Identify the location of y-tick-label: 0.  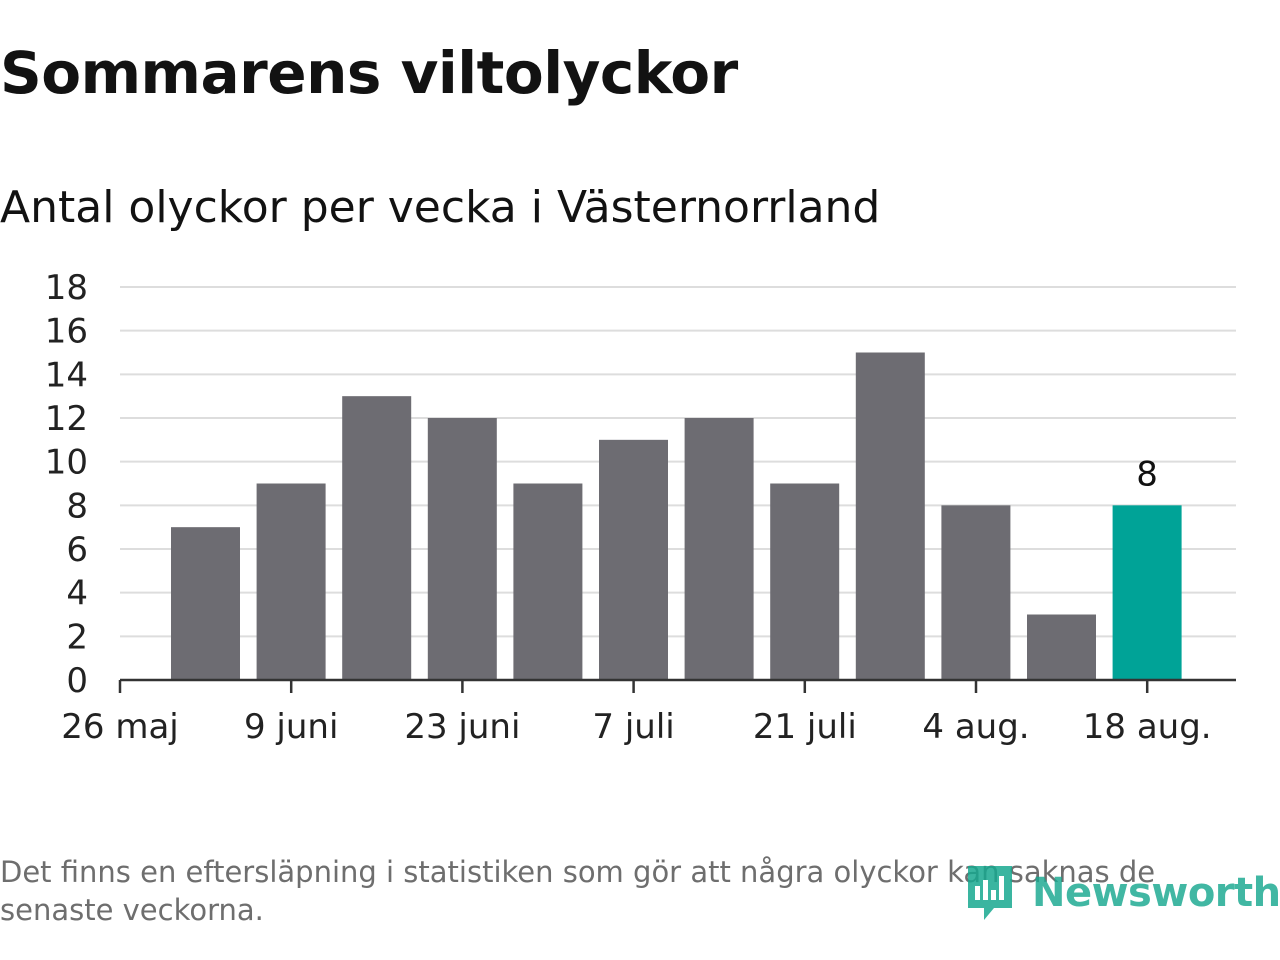
(77, 681).